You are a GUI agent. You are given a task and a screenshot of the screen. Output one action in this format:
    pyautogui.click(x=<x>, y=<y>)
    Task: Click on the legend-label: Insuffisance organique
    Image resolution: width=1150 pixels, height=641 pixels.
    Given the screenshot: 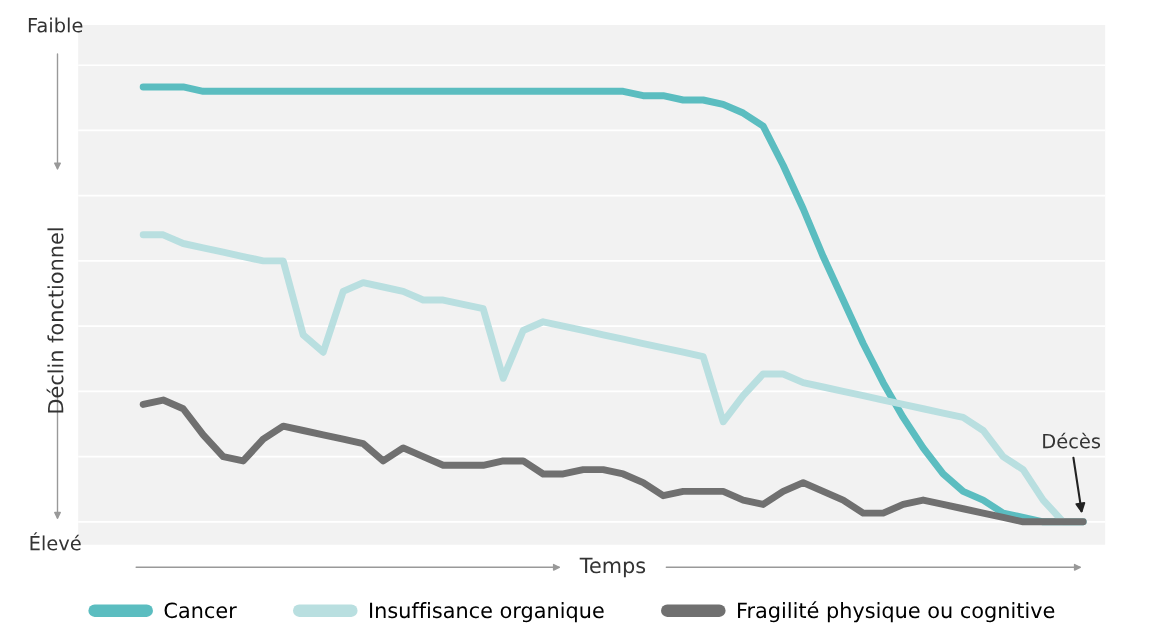 What is the action you would take?
    pyautogui.click(x=487, y=612)
    